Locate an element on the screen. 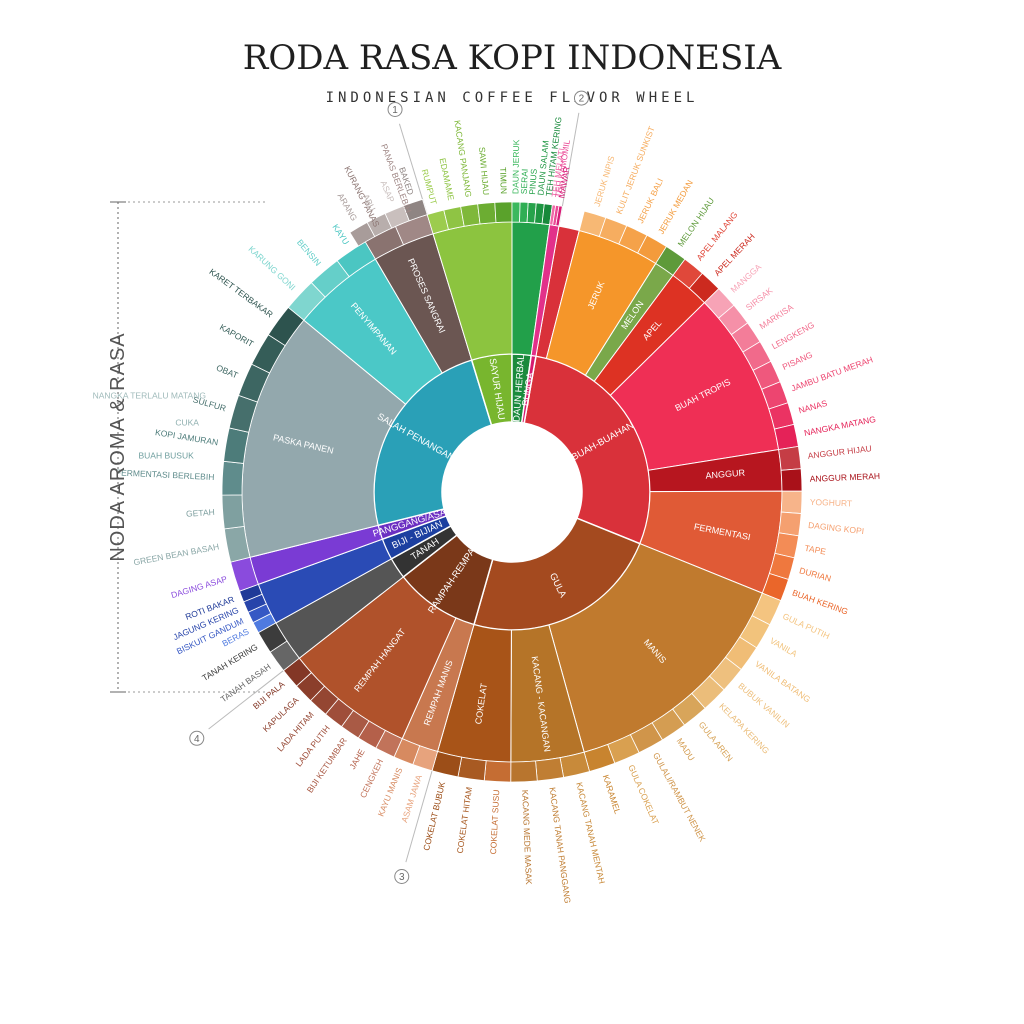  item-band-fermentasi-berlebih is located at coordinates (232, 478).